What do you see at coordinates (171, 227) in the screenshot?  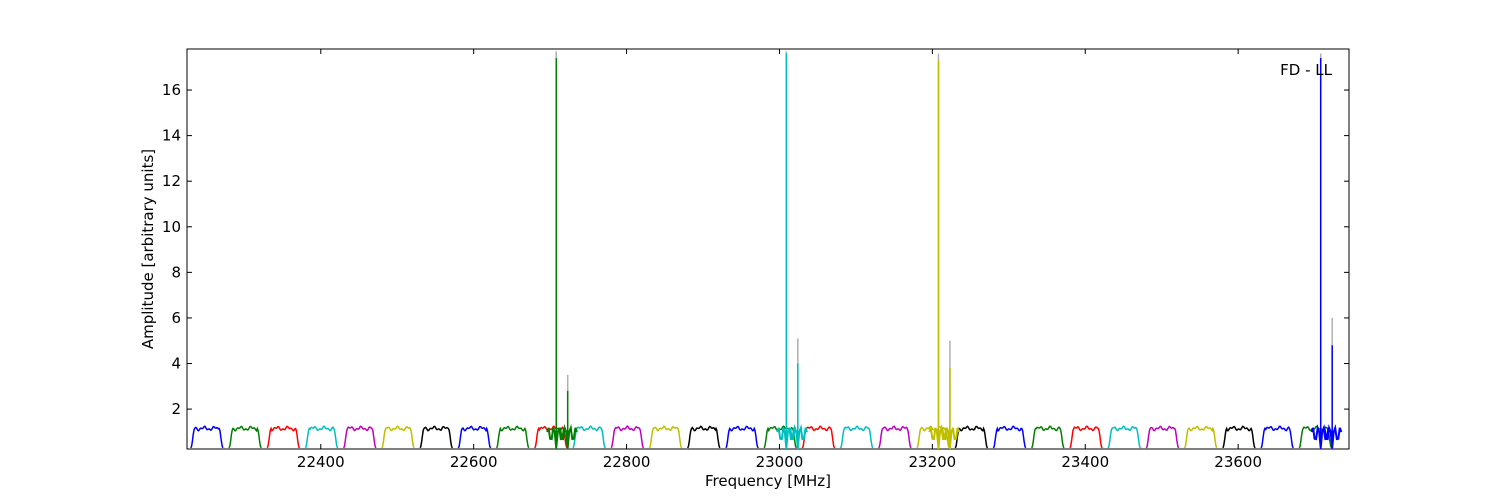 I see `y-tick-label: 10` at bounding box center [171, 227].